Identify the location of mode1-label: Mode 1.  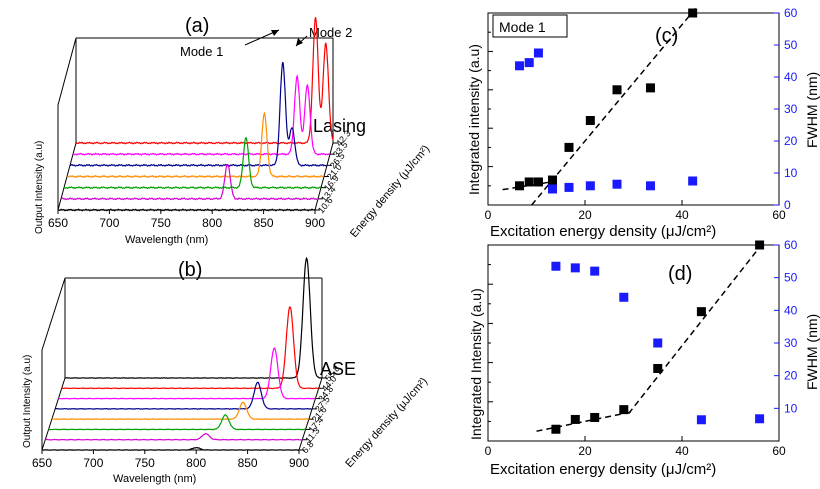
(201, 51).